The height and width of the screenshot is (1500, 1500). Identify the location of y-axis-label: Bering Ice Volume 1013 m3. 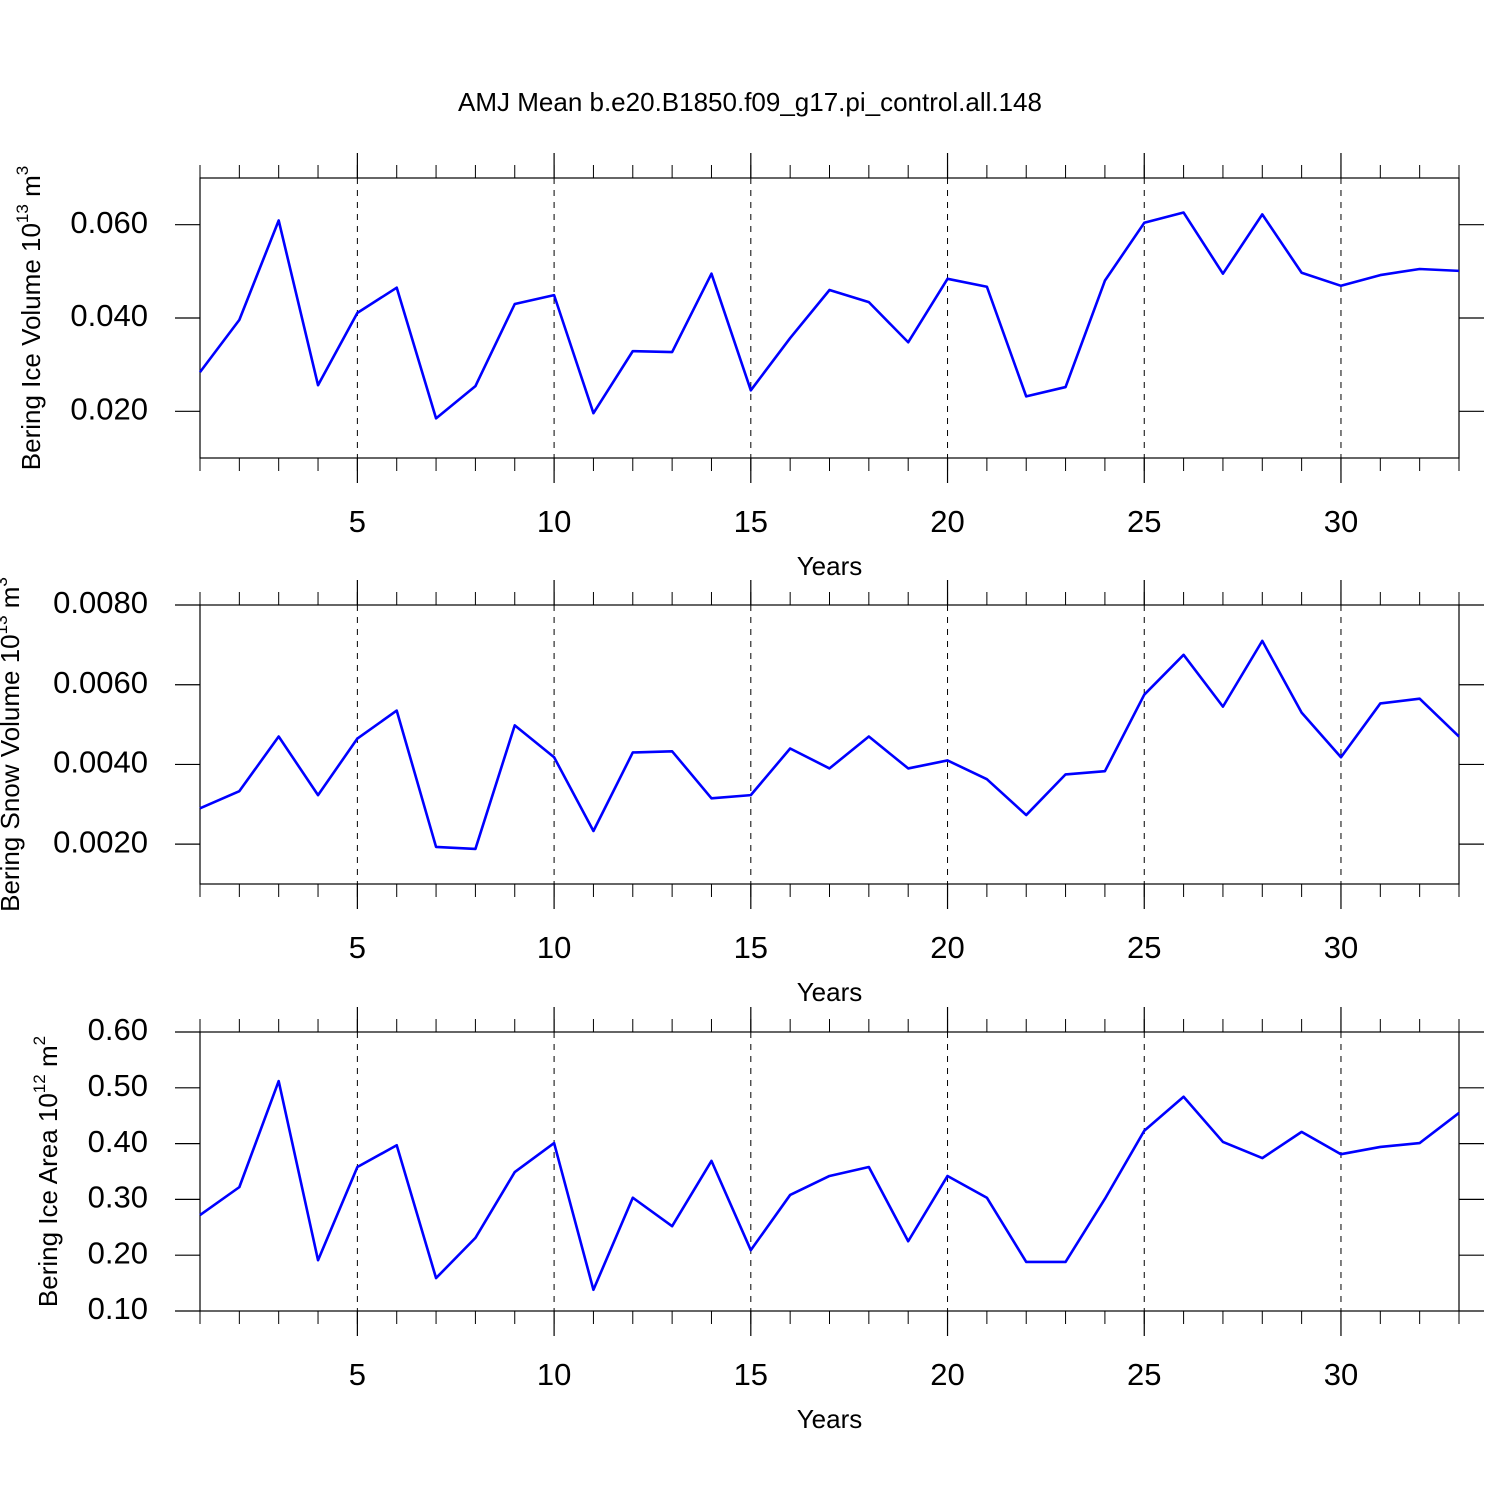
(29, 318).